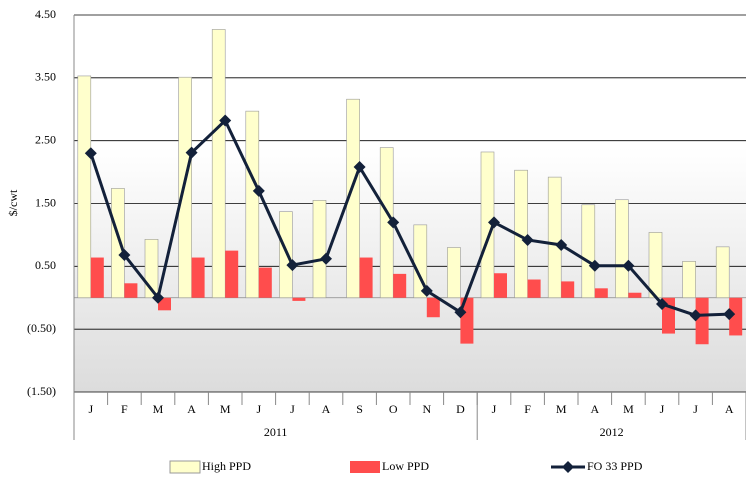 The width and height of the screenshot is (746, 485). I want to click on y-tick-label: 2.50, so click(45, 139).